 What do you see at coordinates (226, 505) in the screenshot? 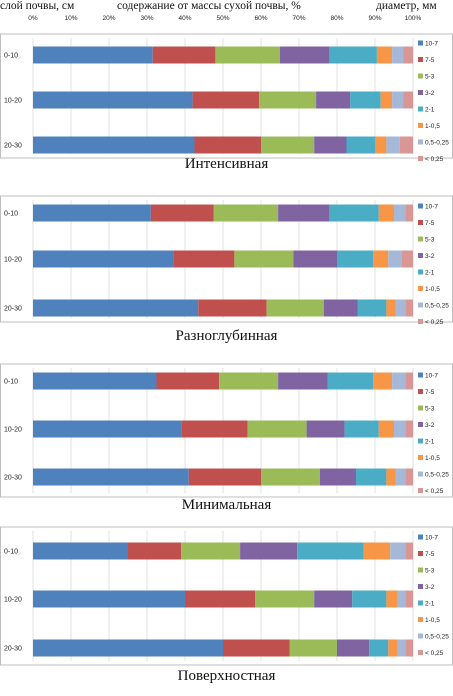
I see `chart-title: Минимальная` at bounding box center [226, 505].